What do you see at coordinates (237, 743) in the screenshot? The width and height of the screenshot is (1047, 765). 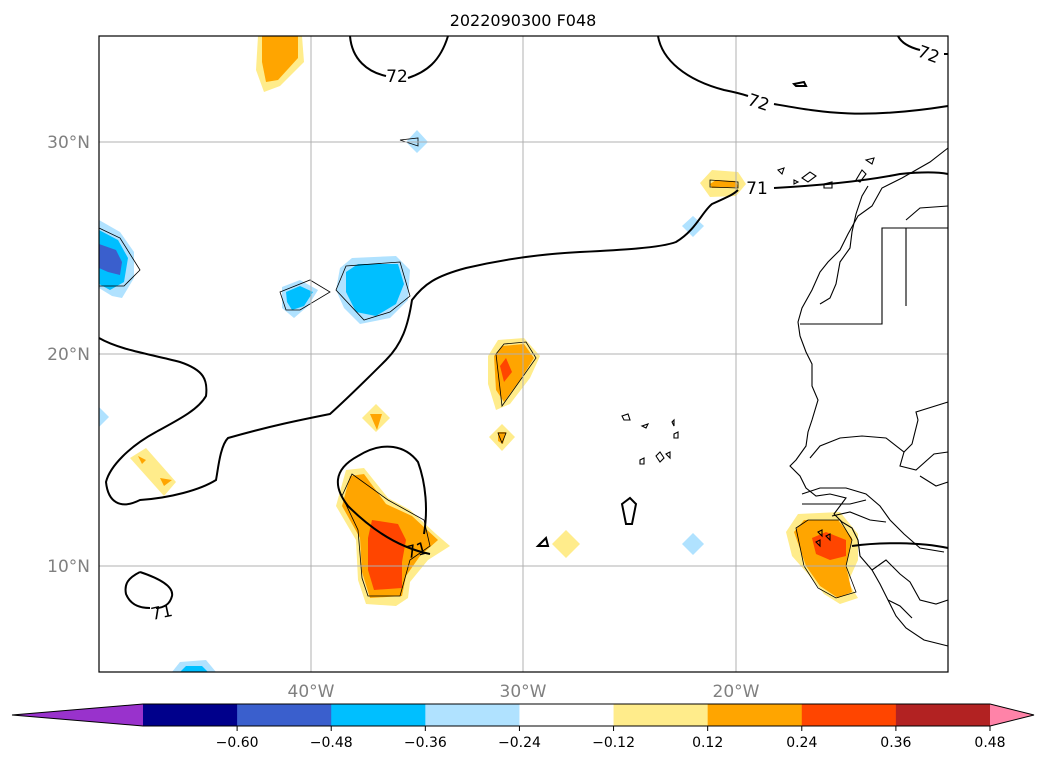 I see `colorbar-tick-label: −0.60` at bounding box center [237, 743].